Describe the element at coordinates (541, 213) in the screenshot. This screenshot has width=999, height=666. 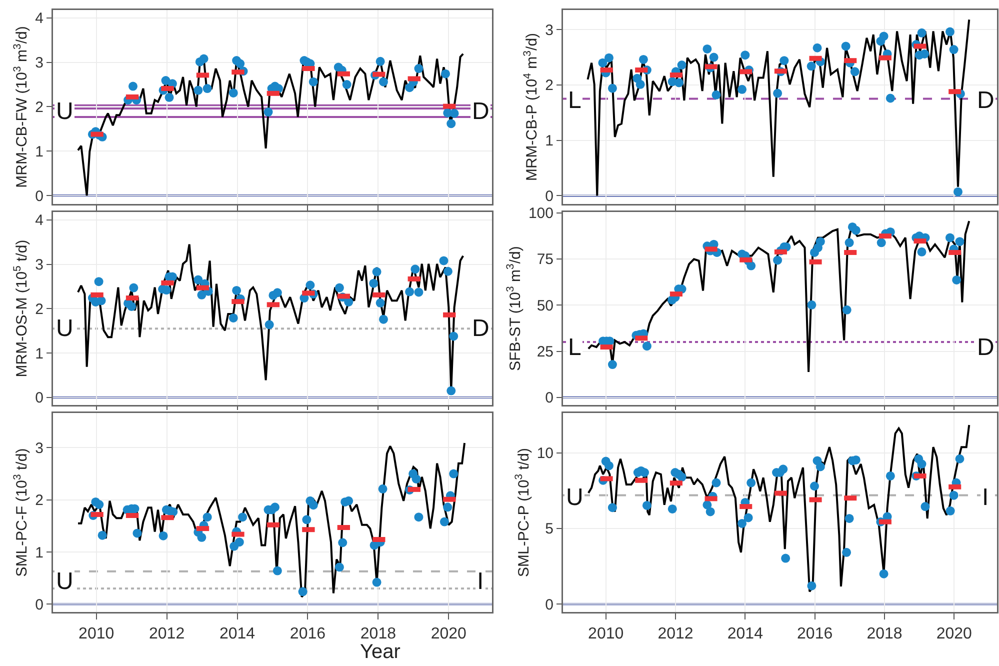
I see `y-tick-label: 100` at that location.